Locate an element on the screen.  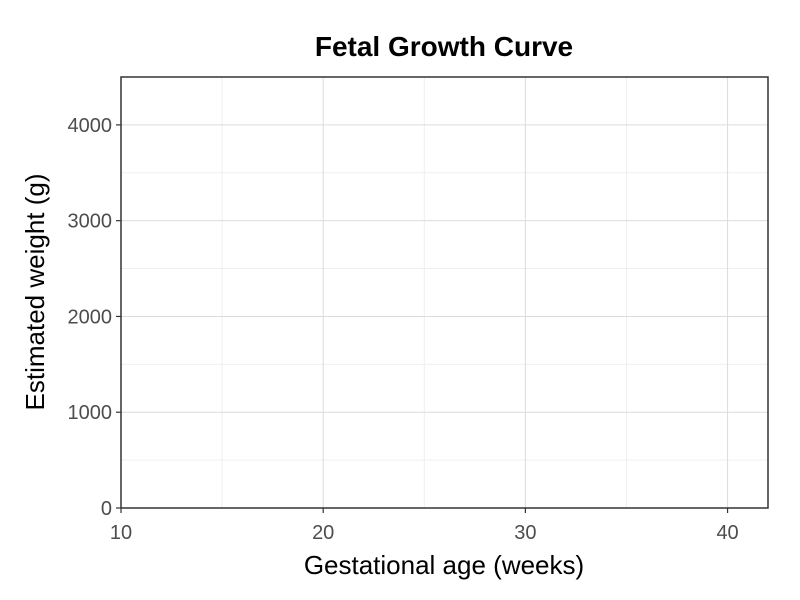
x-tick-label: 10 is located at coordinates (121, 533).